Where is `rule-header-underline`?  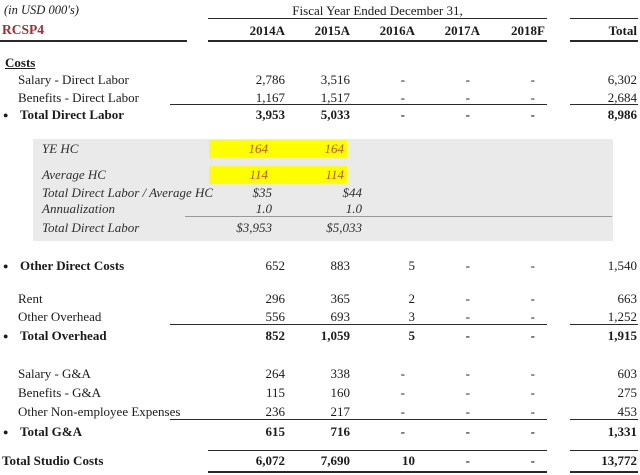
rule-header-underline is located at coordinates (377, 41).